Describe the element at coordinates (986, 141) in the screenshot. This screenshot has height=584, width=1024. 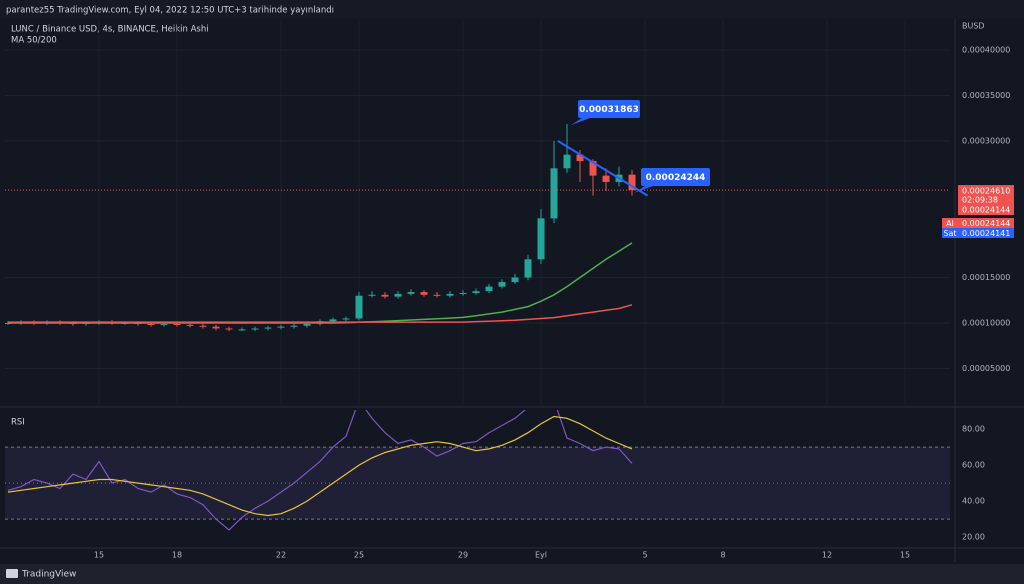
I see `y-tick-label: 0.00030000` at that location.